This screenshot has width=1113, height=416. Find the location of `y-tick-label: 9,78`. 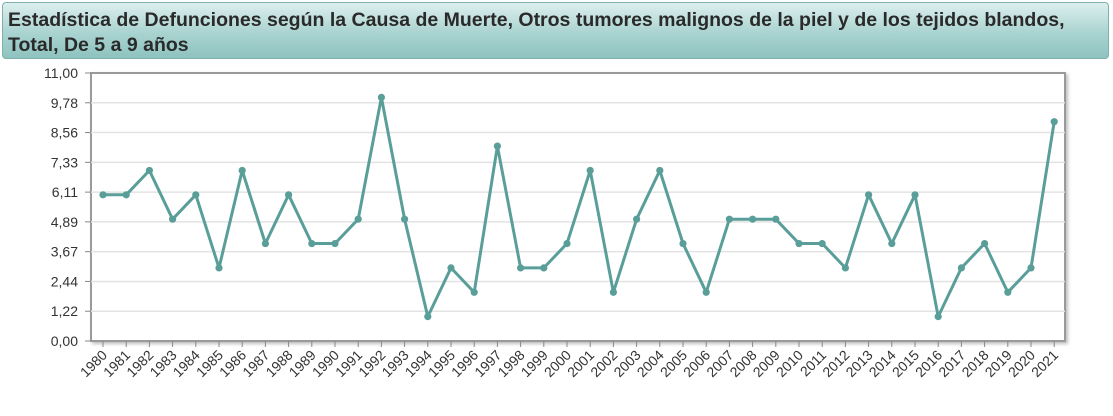

y-tick-label: 9,78 is located at coordinates (64, 103).